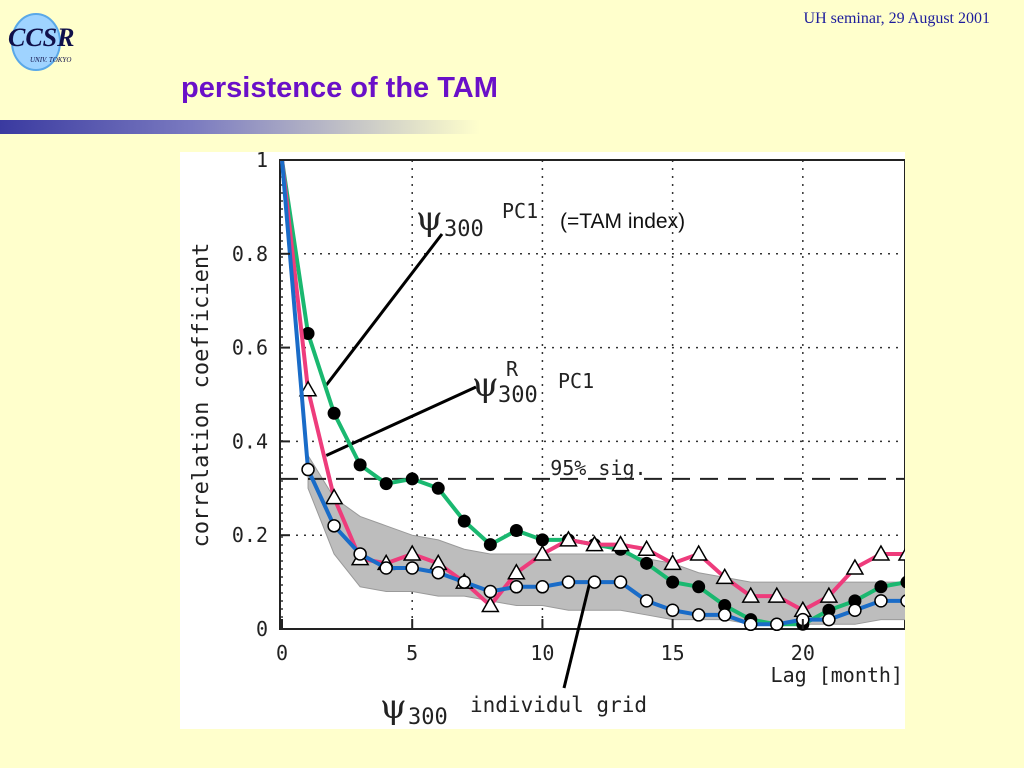  What do you see at coordinates (542, 653) in the screenshot?
I see `x-tick-label: 10` at bounding box center [542, 653].